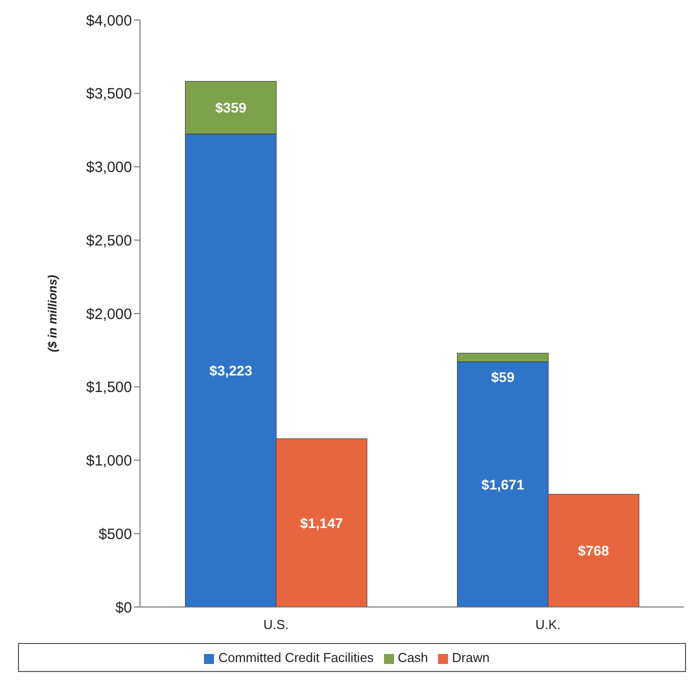 This screenshot has height=680, width=692. I want to click on y-tick-label: $1,000, so click(109, 461).